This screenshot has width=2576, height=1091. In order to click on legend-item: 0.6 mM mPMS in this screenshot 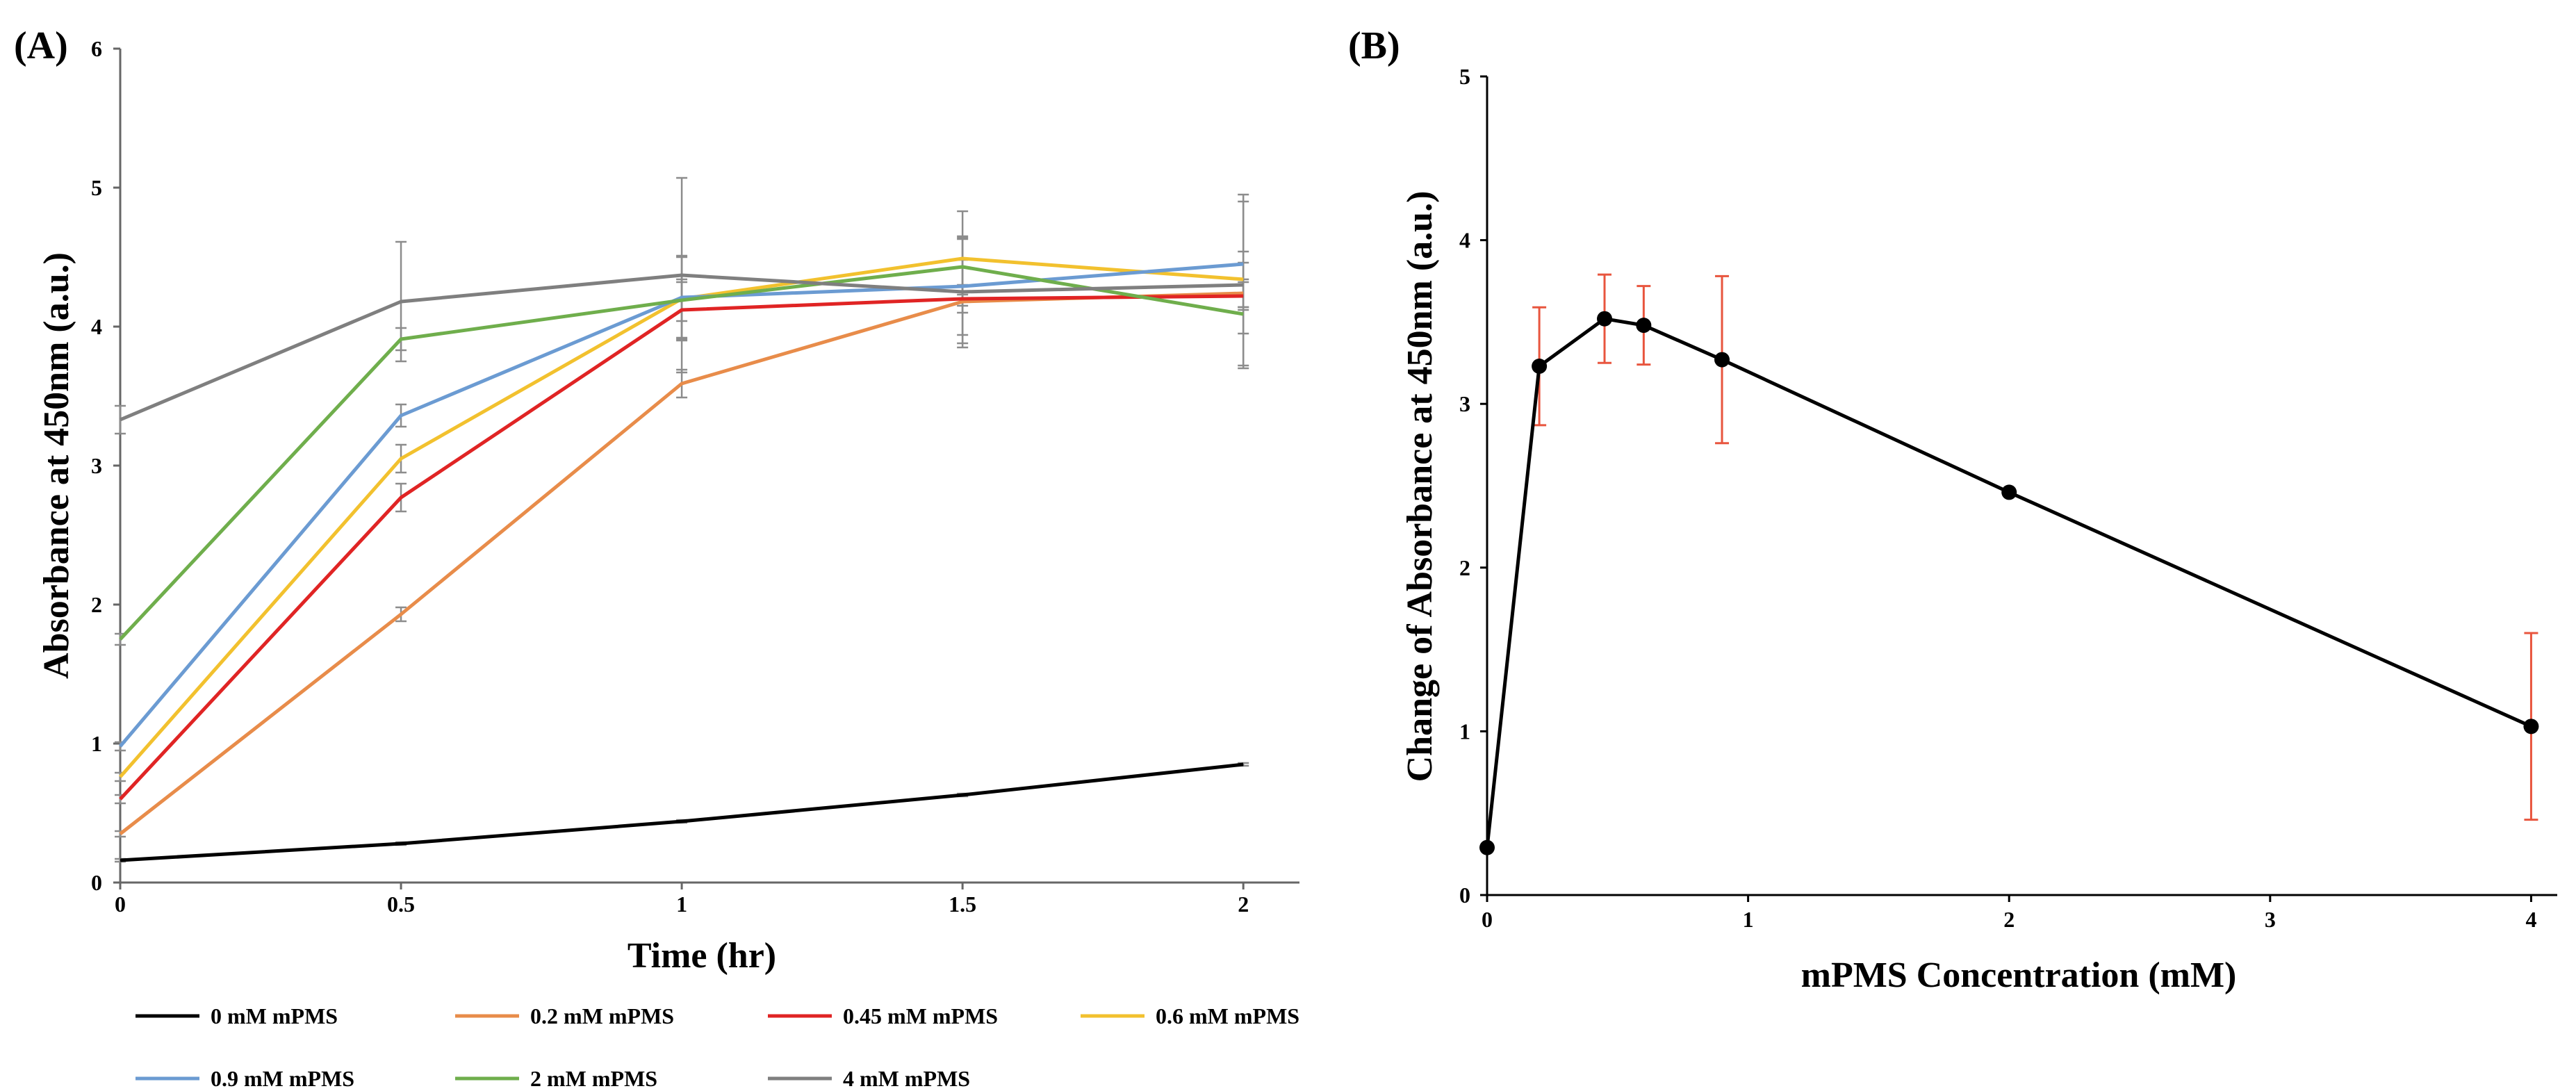, I will do `click(1190, 1015)`.